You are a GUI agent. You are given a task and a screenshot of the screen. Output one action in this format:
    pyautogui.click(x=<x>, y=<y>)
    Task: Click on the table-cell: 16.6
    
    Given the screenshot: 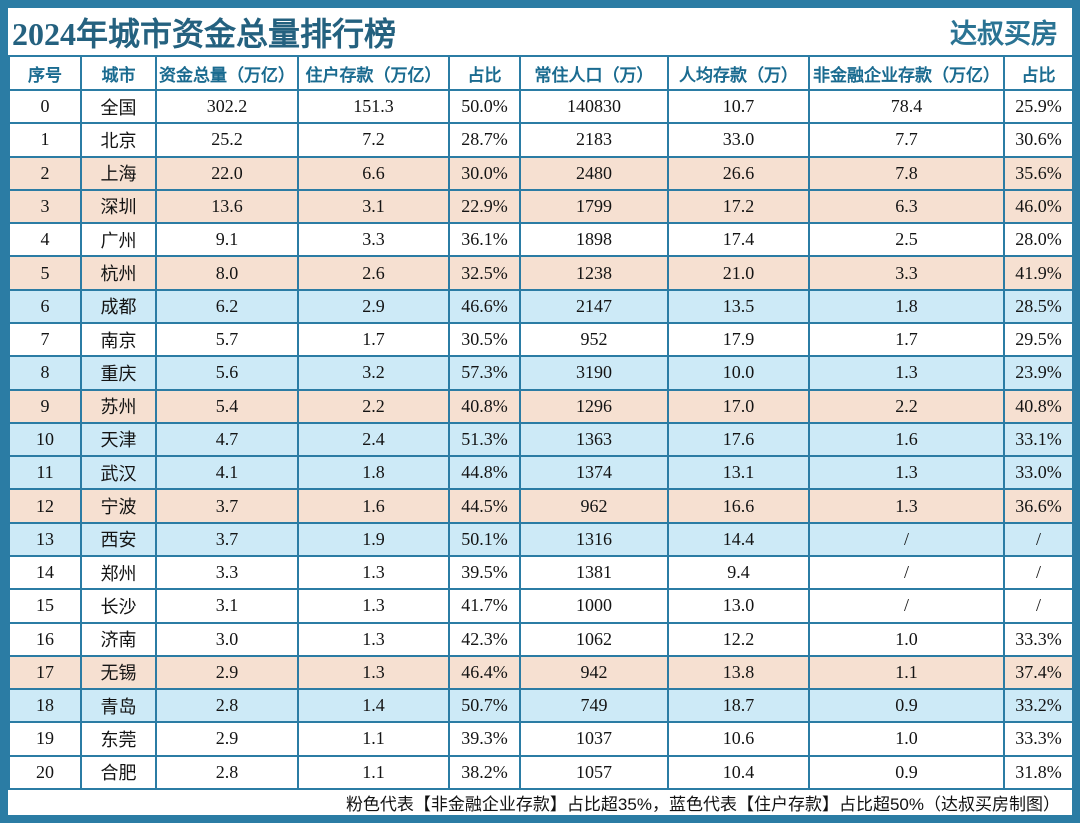 What is the action you would take?
    pyautogui.click(x=738, y=506)
    